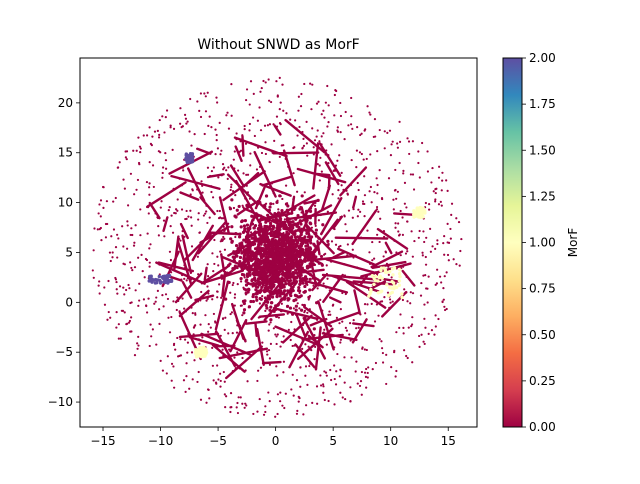 This screenshot has width=640, height=484. I want to click on x-tick-label: 10, so click(390, 441).